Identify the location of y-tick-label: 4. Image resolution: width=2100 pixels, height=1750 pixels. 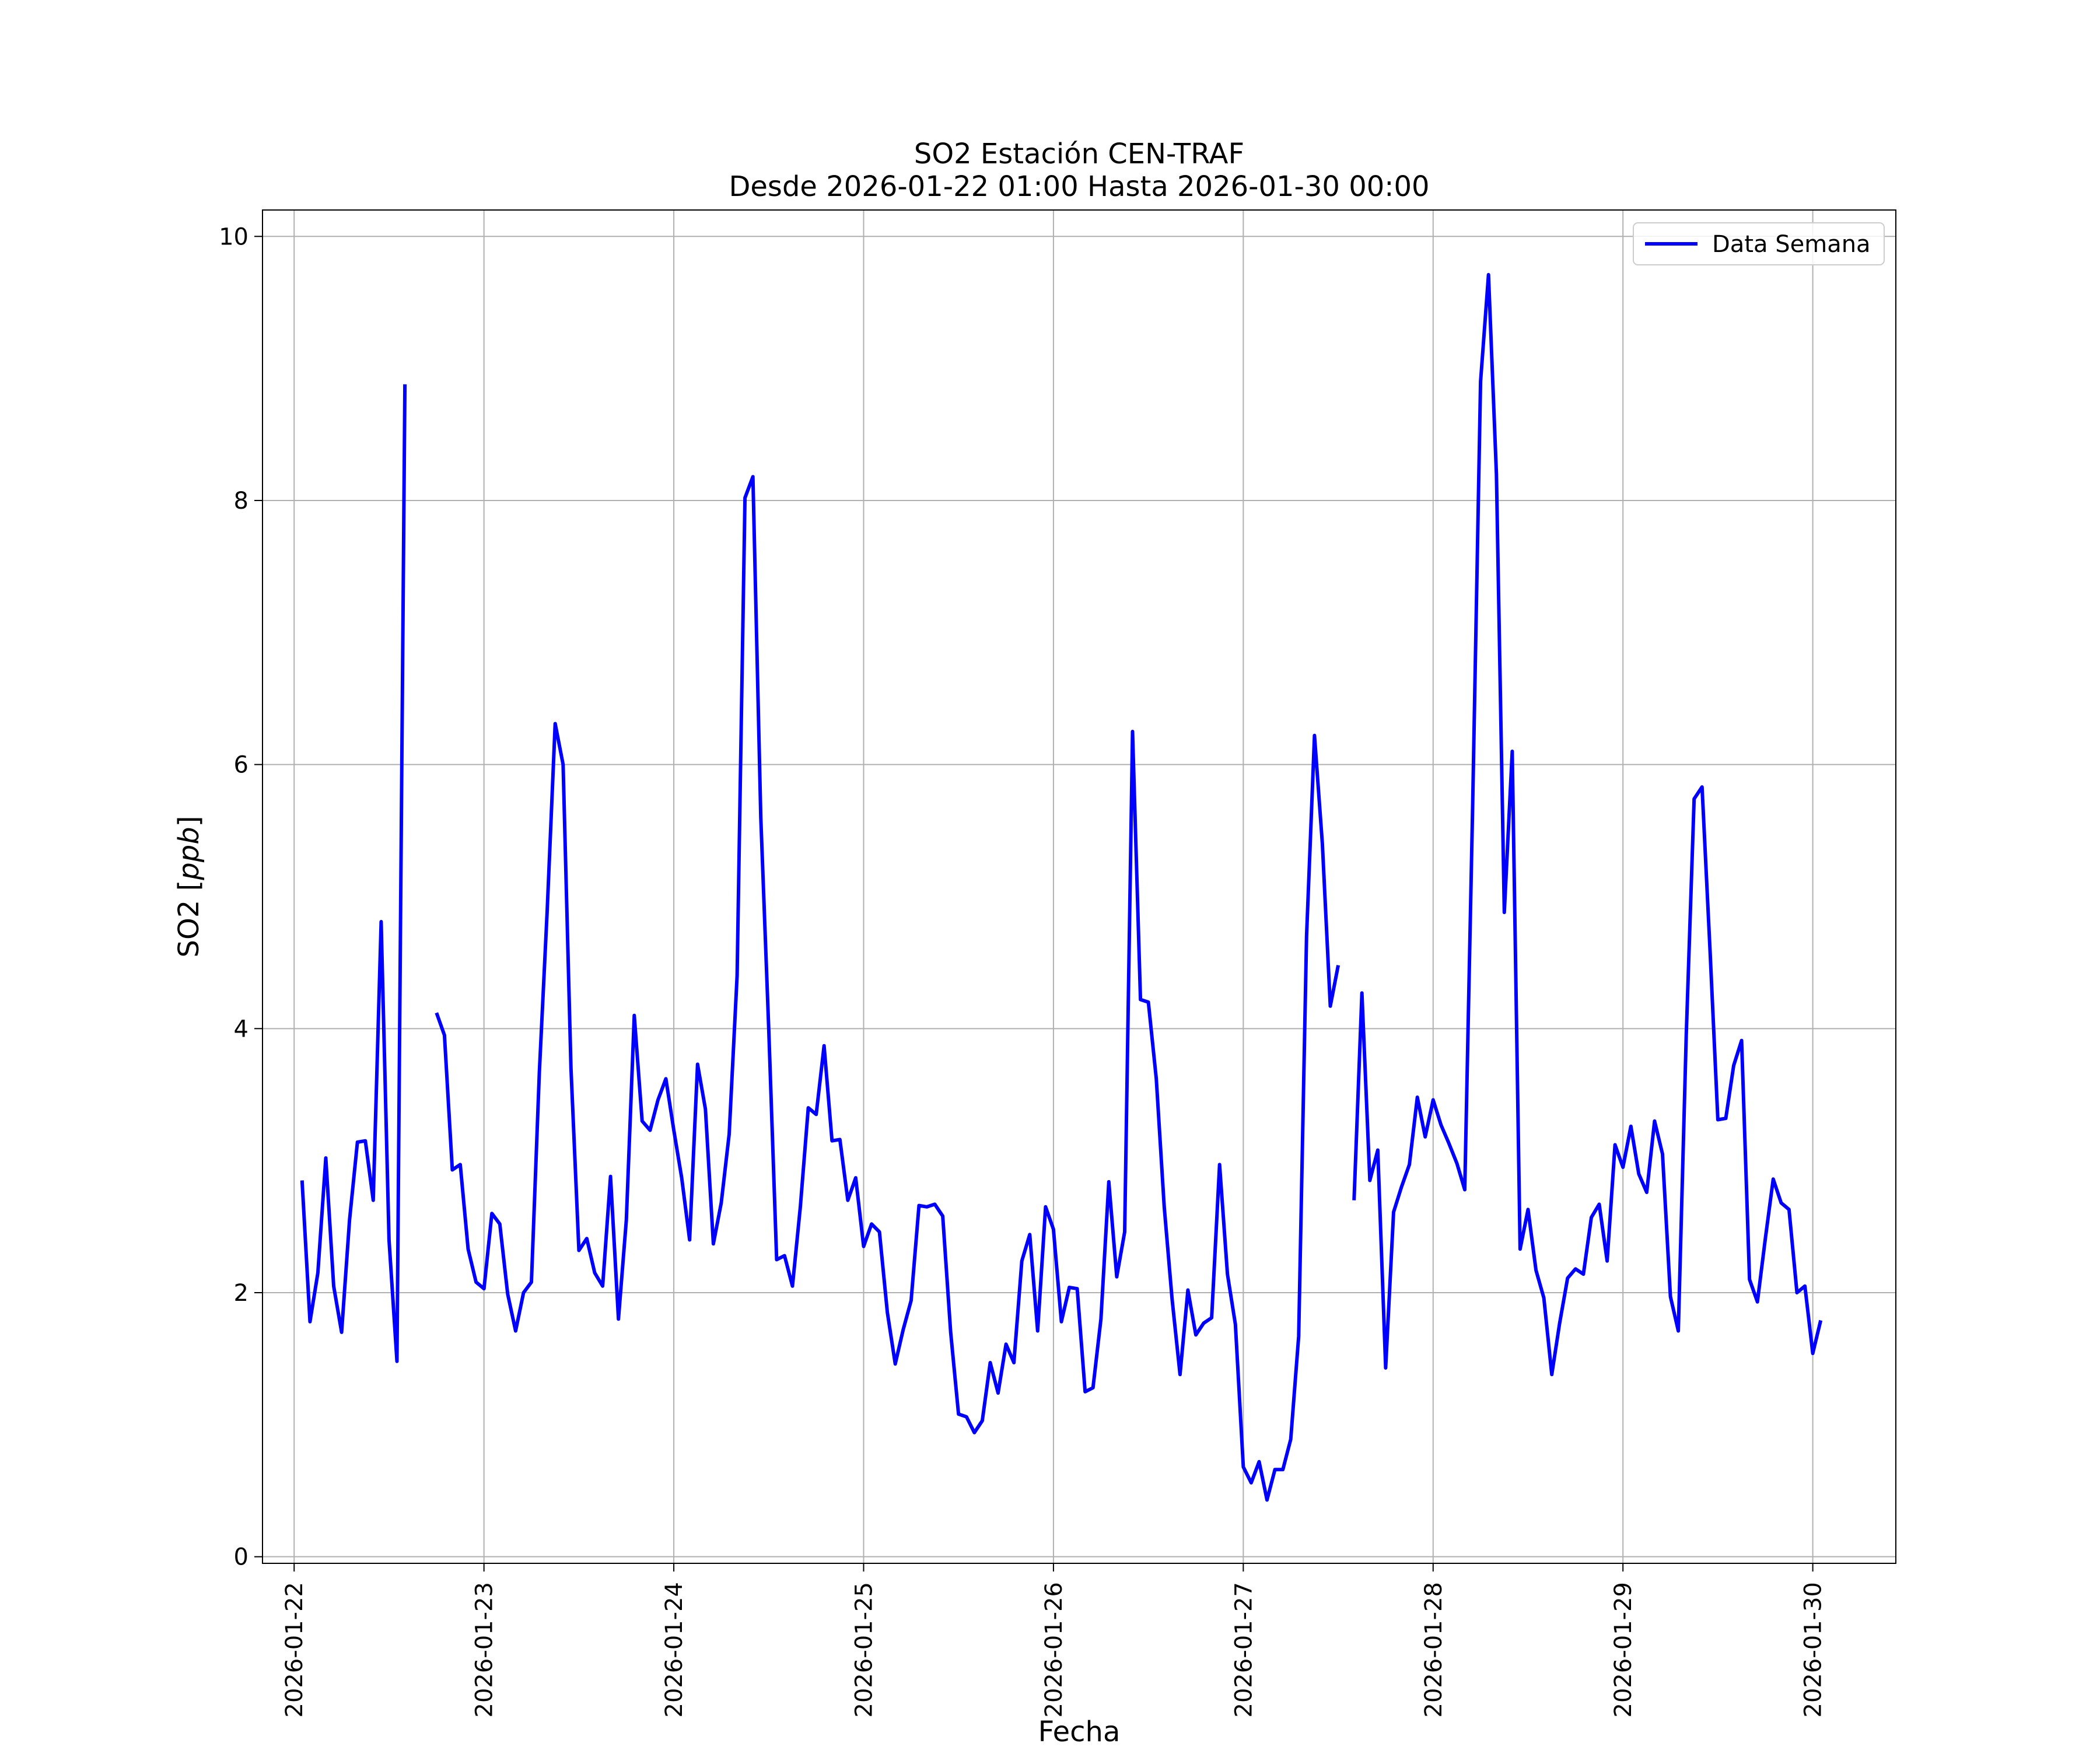
(242, 1029).